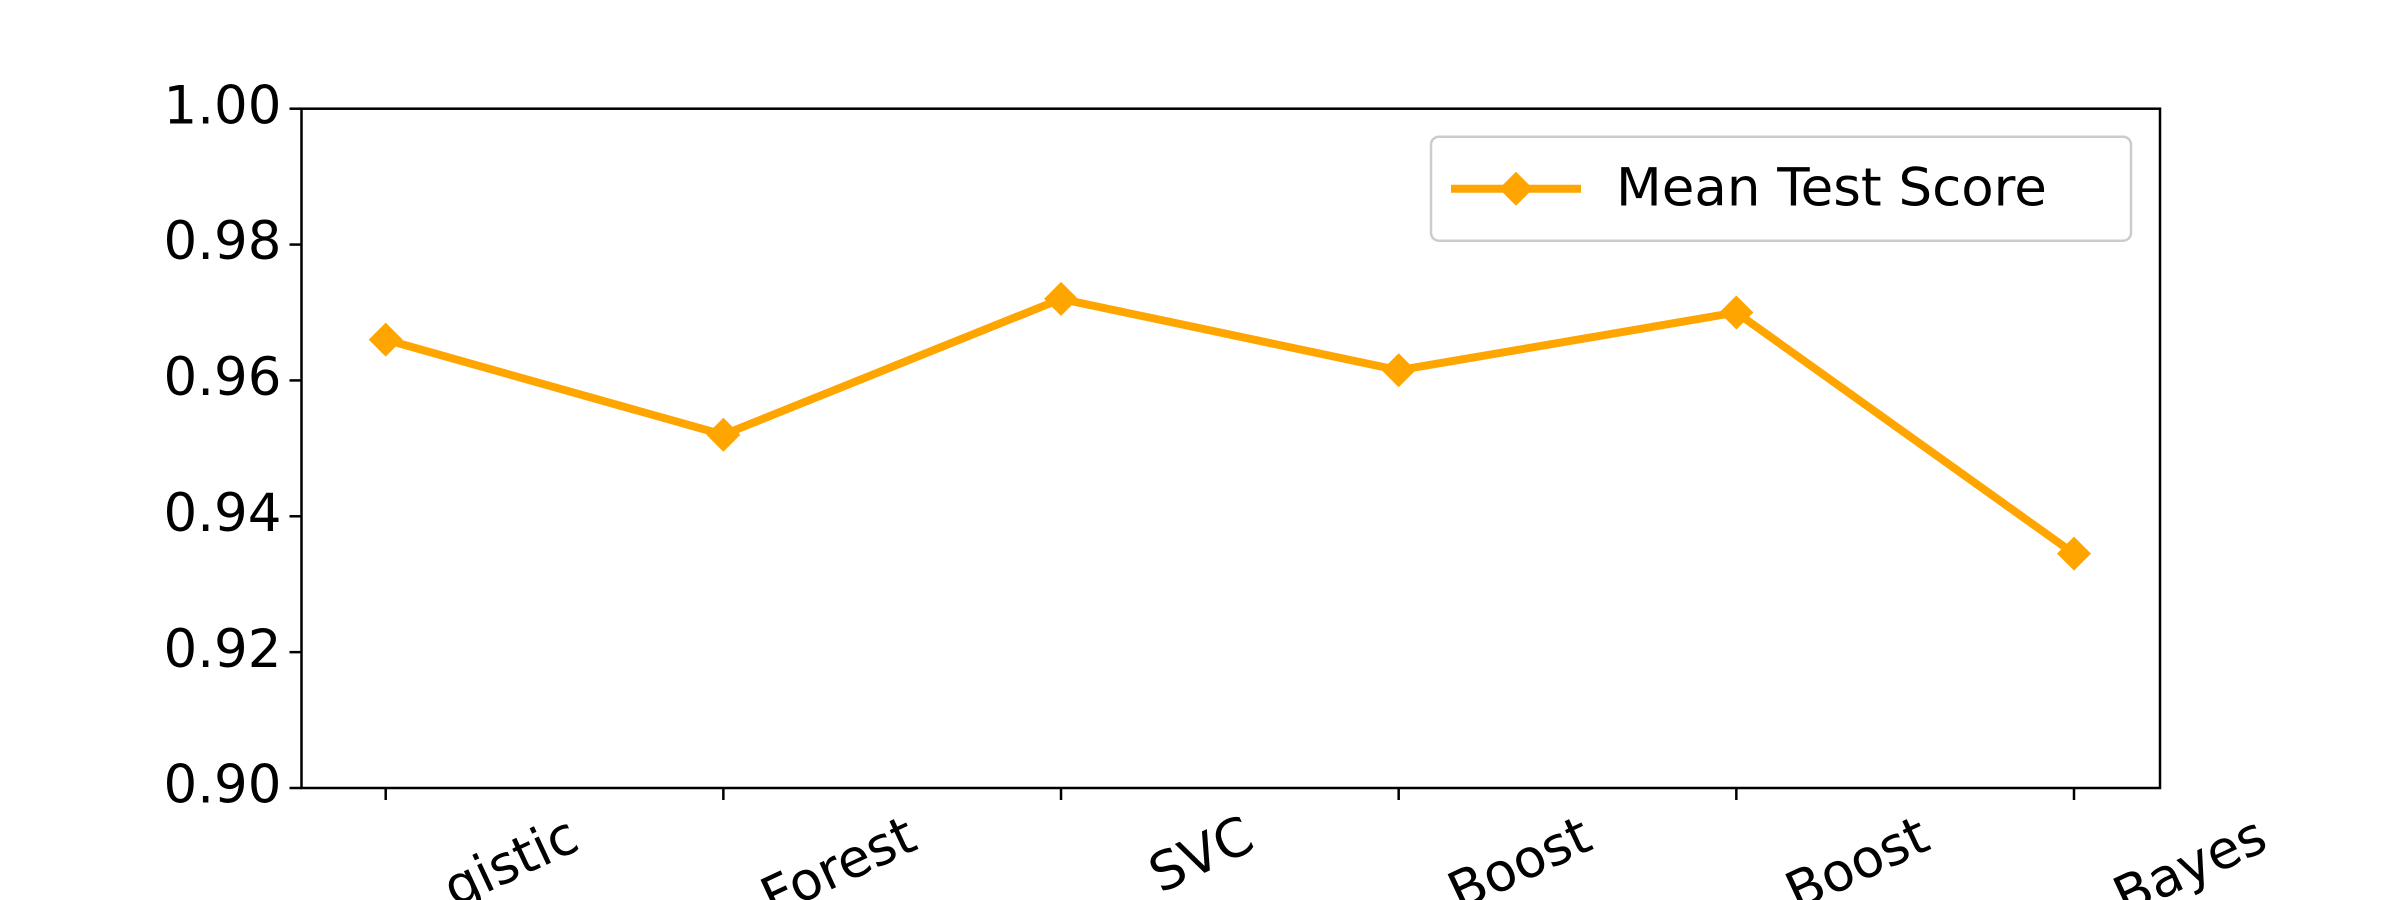 This screenshot has height=900, width=2400. I want to click on y-tick-label: 1.00, so click(222, 105).